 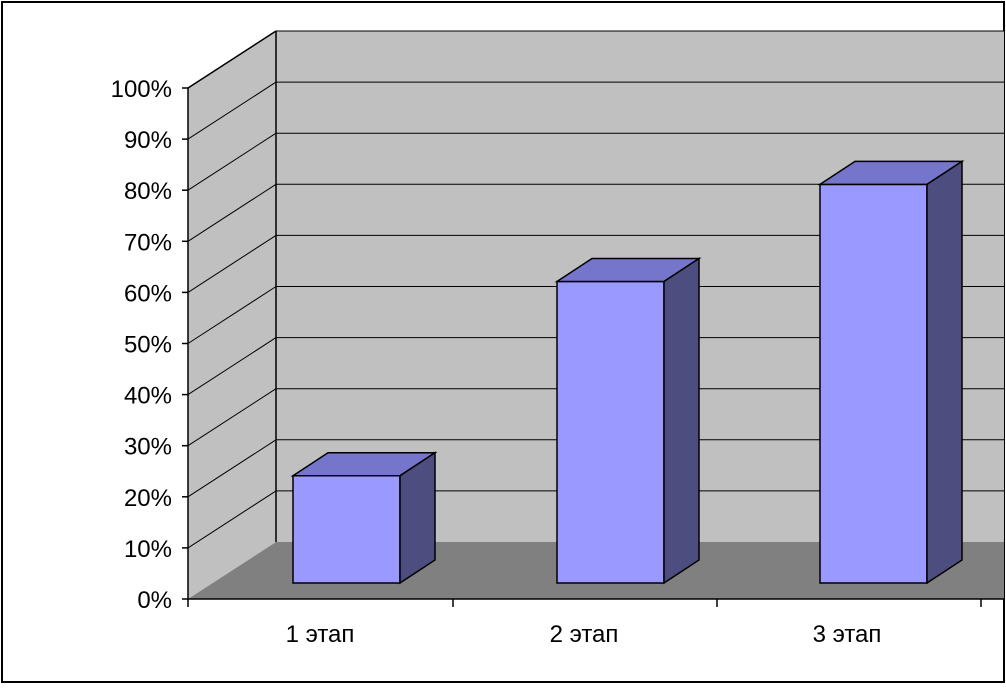 I want to click on x-tick-label: 2 этап, so click(x=584, y=634).